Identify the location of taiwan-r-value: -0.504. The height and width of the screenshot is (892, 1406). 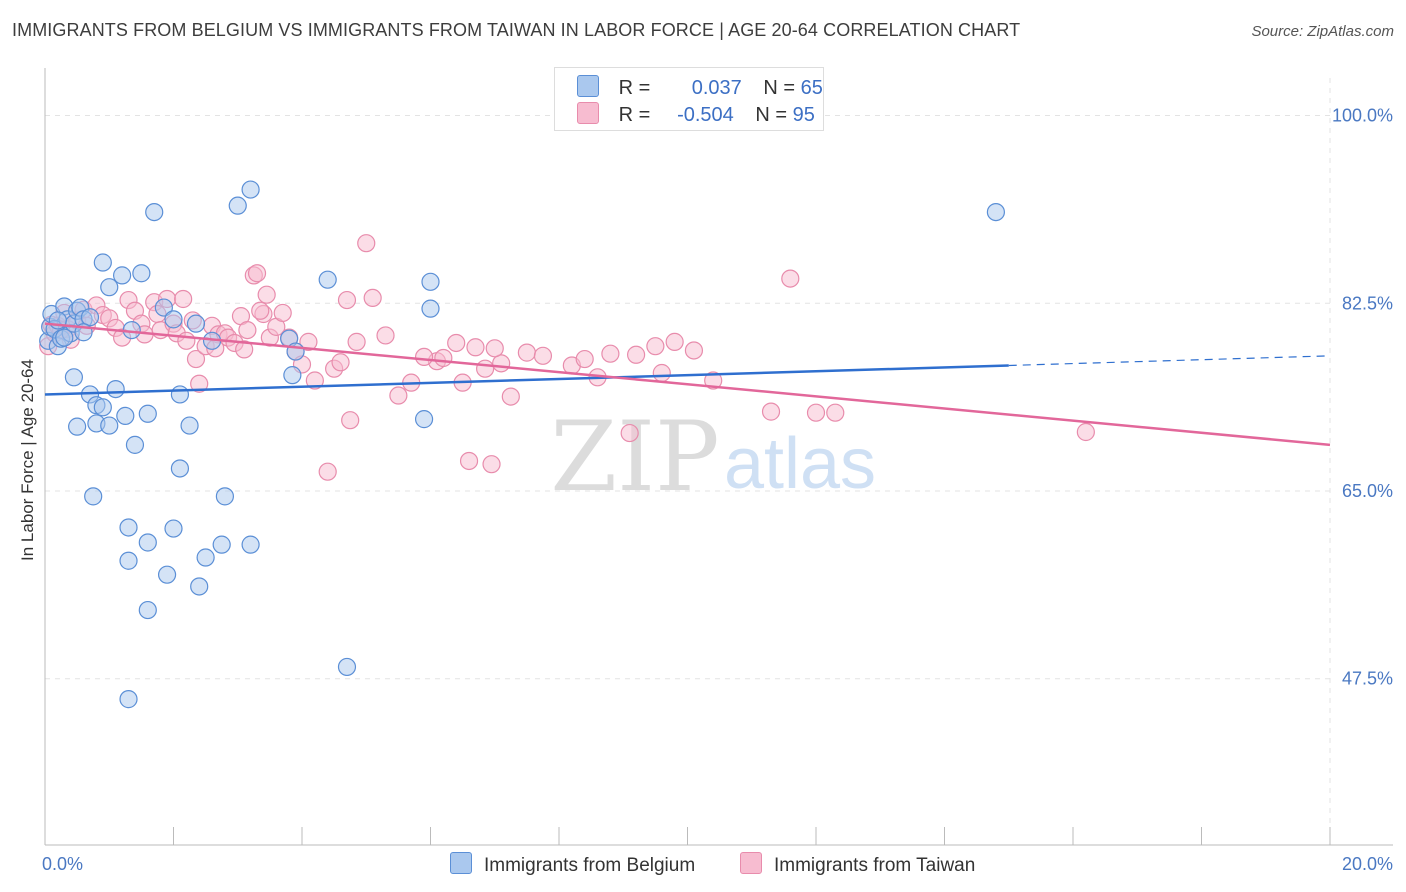
(705, 115).